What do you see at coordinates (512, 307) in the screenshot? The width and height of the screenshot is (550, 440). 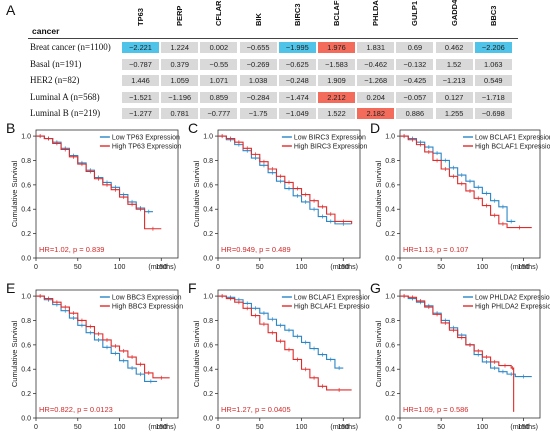 I see `legend-entry: High PHLDA2 Expression` at bounding box center [512, 307].